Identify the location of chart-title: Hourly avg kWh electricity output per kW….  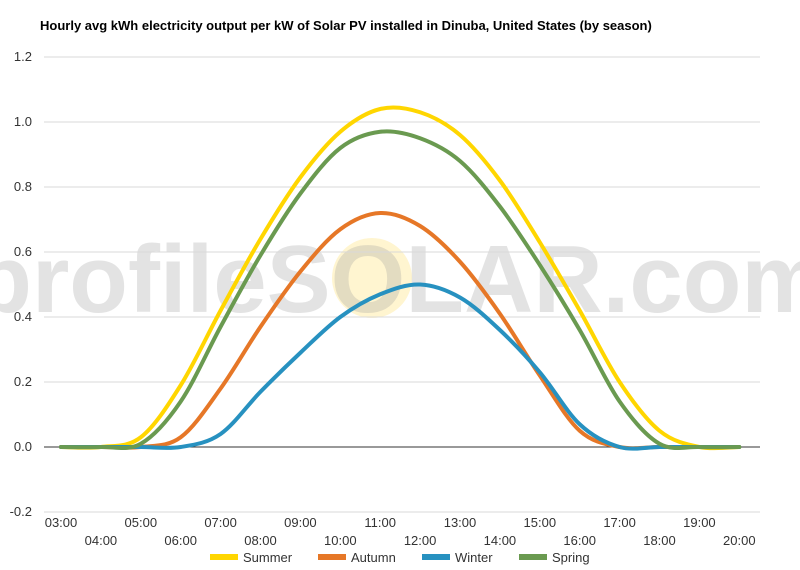
(346, 25).